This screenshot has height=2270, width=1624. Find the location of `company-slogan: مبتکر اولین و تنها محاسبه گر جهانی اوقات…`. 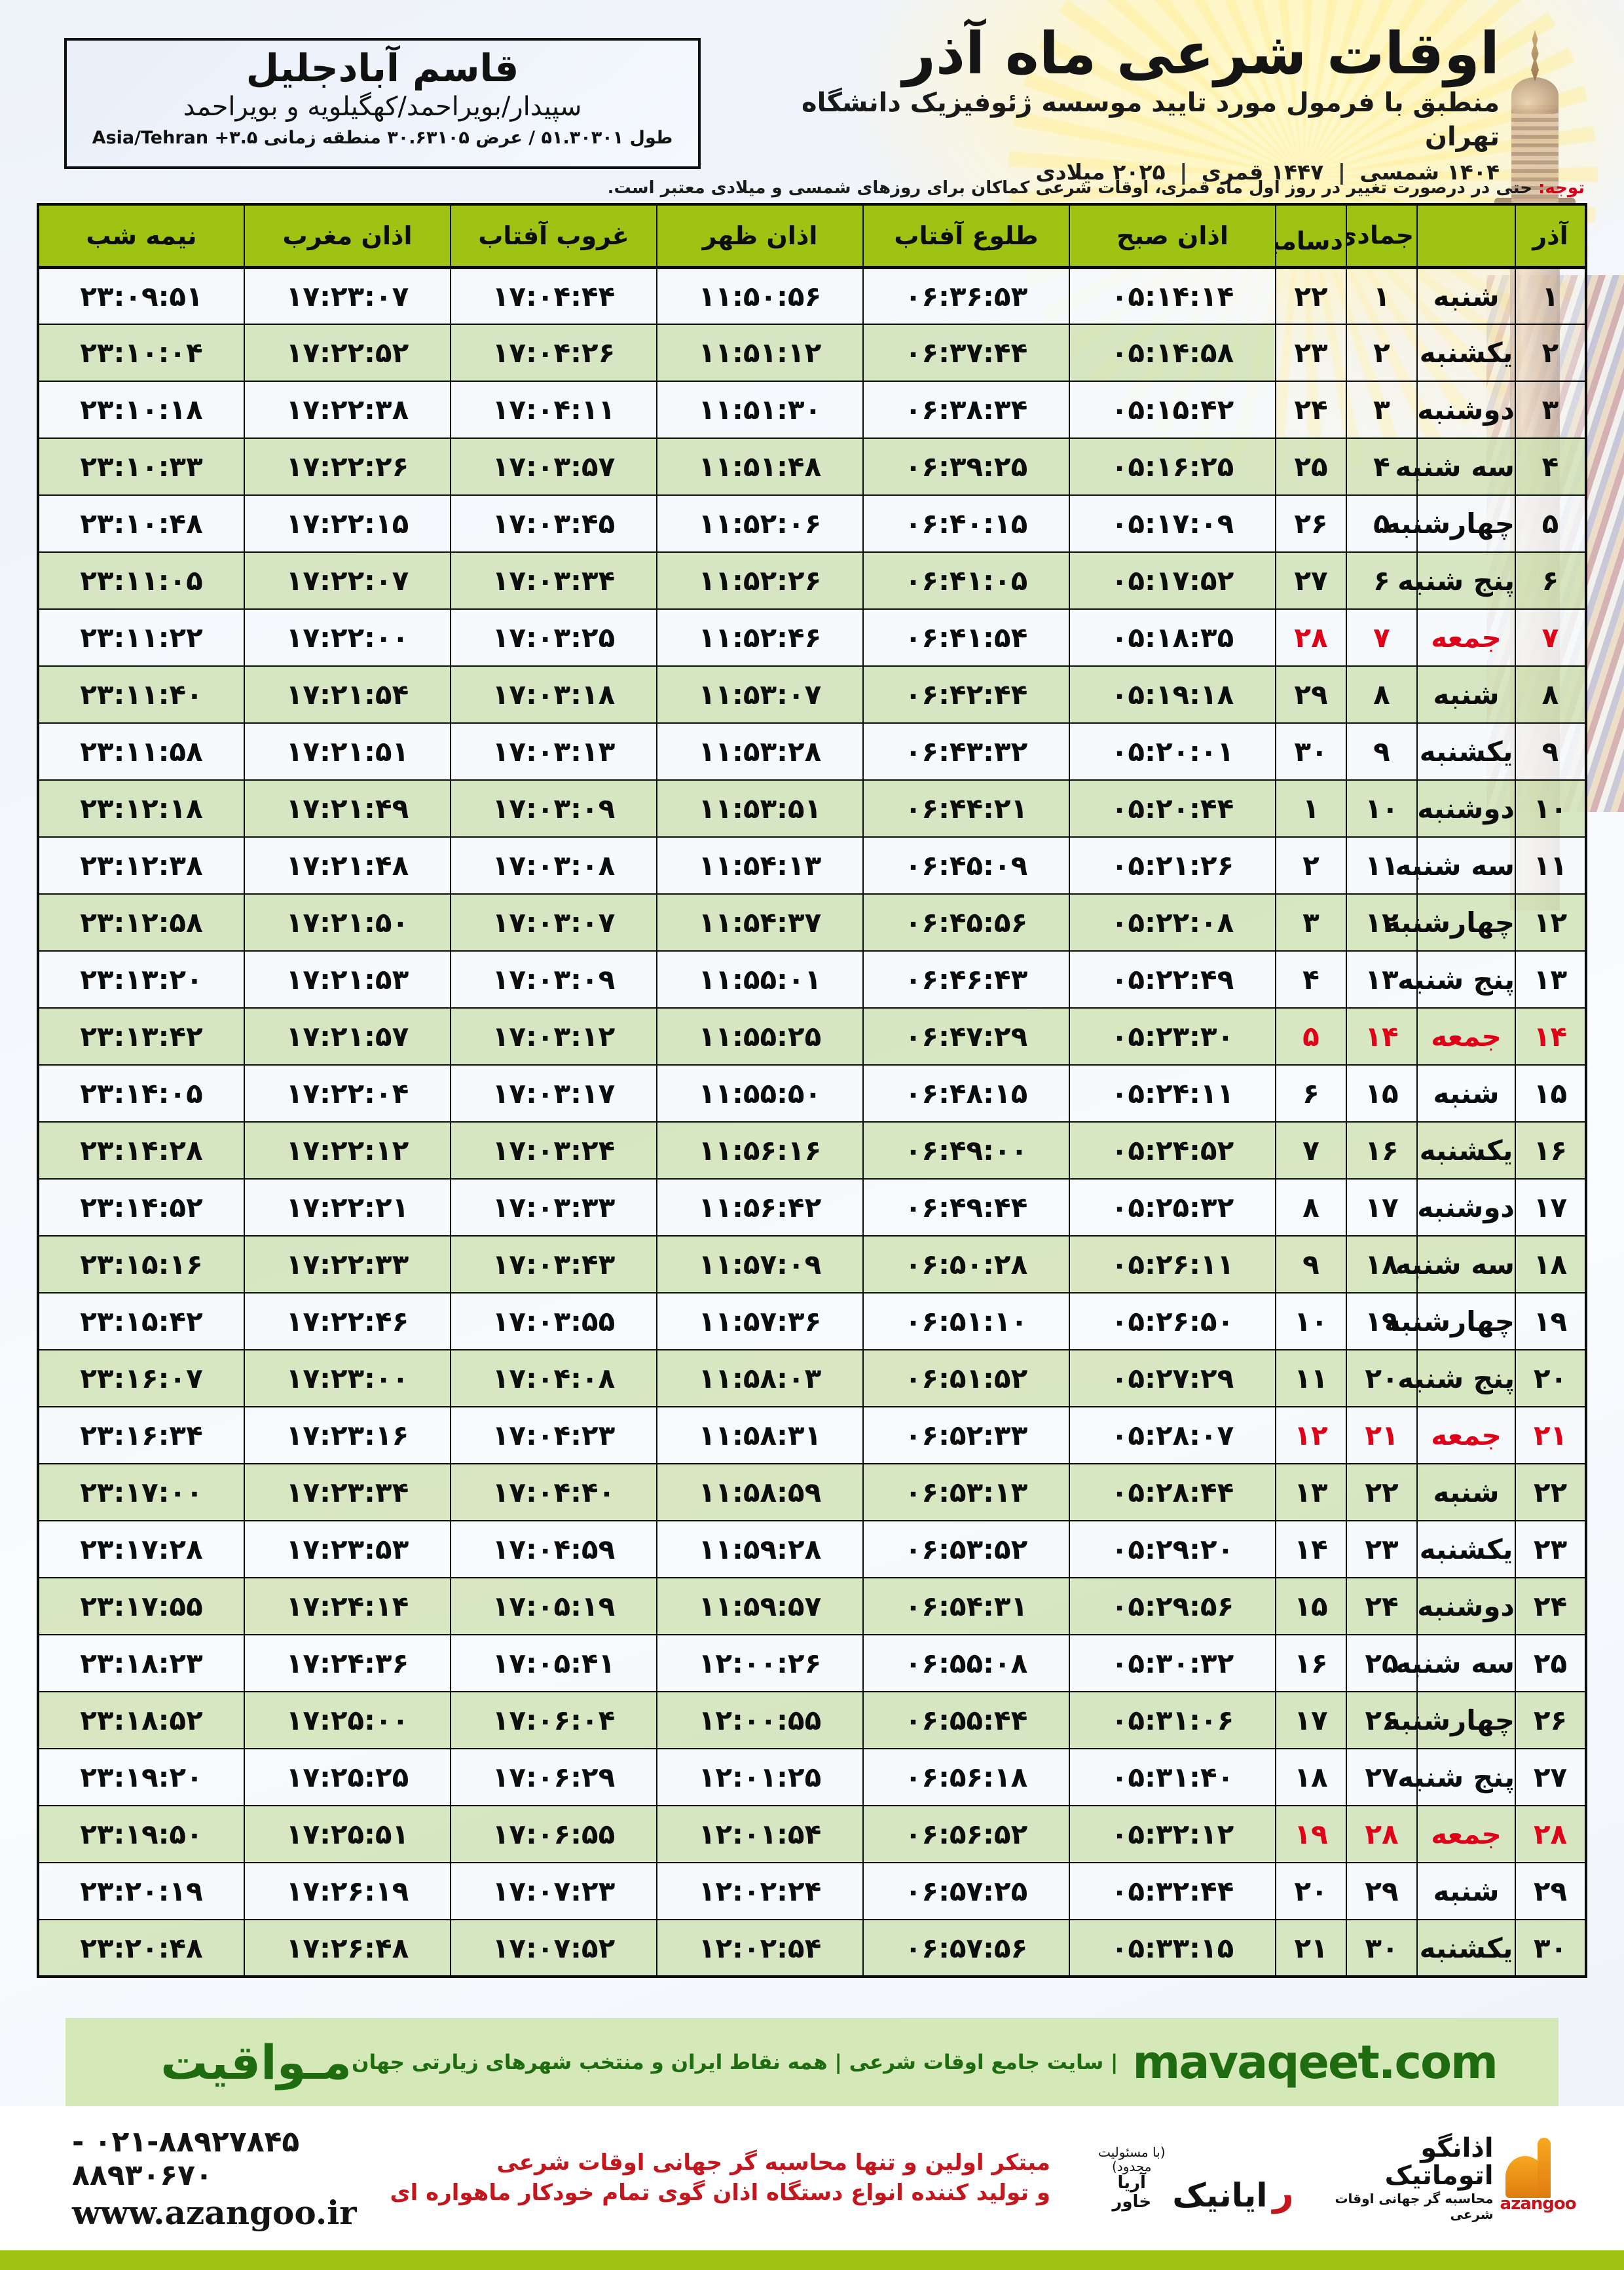

company-slogan: مبتکر اولین و تنها محاسبه گر جهانی اوقات… is located at coordinates (720, 2178).